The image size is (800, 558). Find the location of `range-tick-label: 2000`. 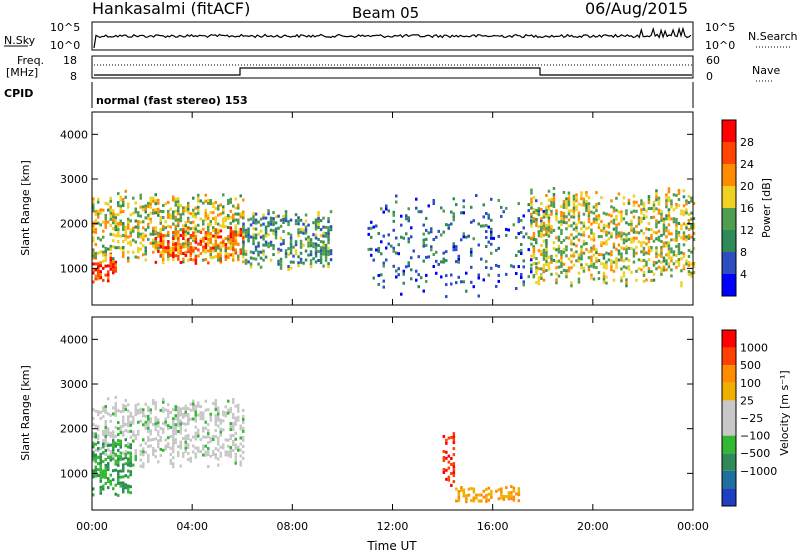

range-tick-label: 2000 is located at coordinates (74, 224).